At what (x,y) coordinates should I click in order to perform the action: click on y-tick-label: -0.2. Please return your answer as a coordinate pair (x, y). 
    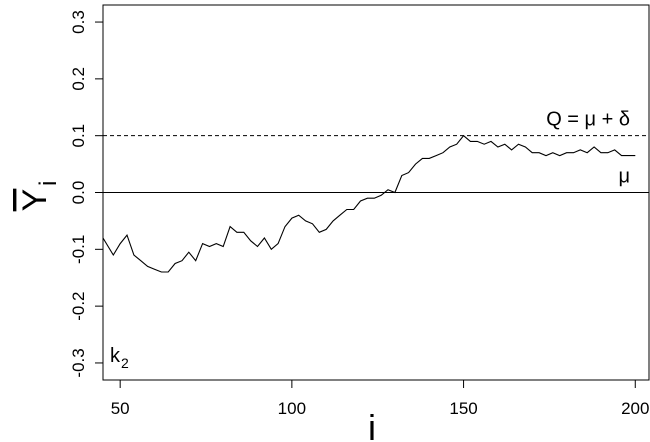
    Looking at the image, I should click on (78, 305).